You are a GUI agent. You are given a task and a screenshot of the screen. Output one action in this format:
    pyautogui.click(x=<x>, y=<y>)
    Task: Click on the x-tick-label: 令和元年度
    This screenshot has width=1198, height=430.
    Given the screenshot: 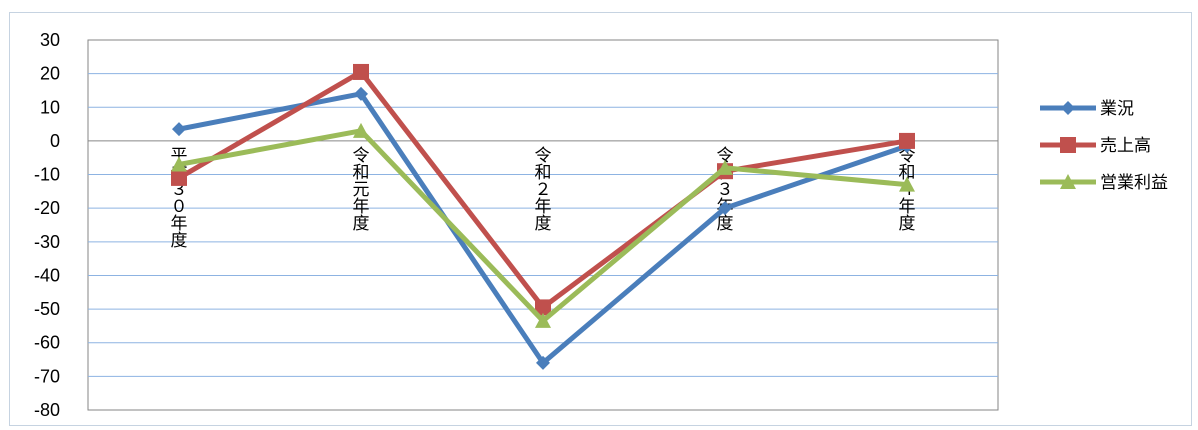 What is the action you would take?
    pyautogui.click(x=361, y=190)
    